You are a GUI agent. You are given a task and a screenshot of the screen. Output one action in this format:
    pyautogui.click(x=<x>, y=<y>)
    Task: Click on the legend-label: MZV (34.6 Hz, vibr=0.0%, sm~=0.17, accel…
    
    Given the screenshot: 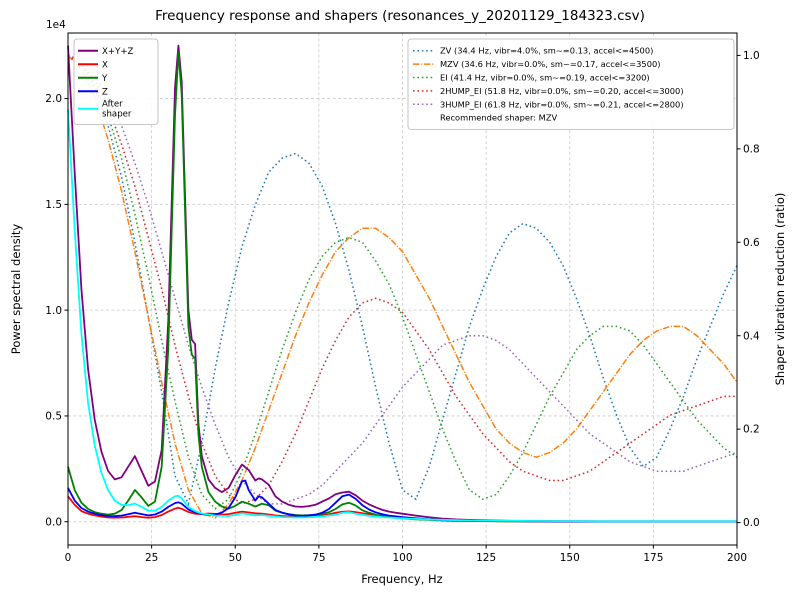 What is the action you would take?
    pyautogui.click(x=550, y=64)
    